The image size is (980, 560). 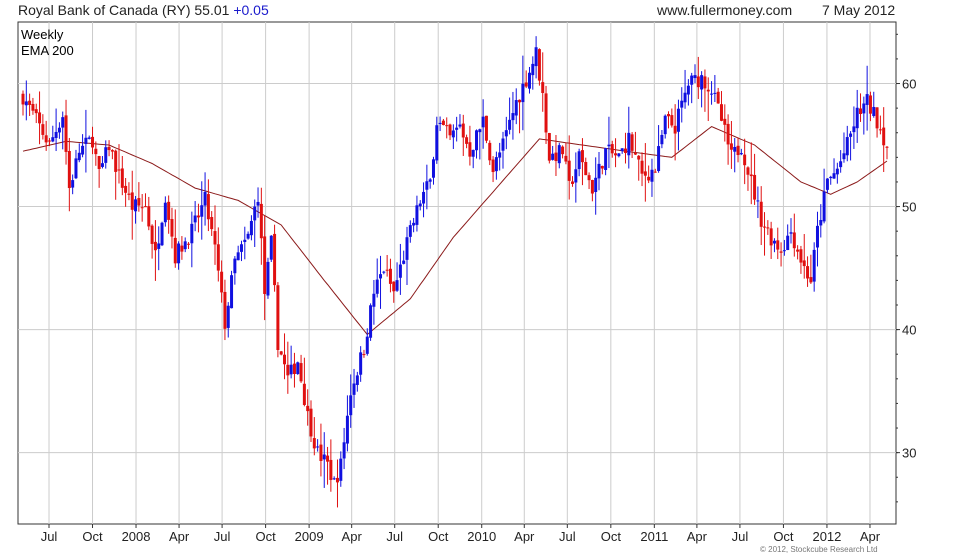 What do you see at coordinates (909, 207) in the screenshot?
I see `y-tick-label: 50` at bounding box center [909, 207].